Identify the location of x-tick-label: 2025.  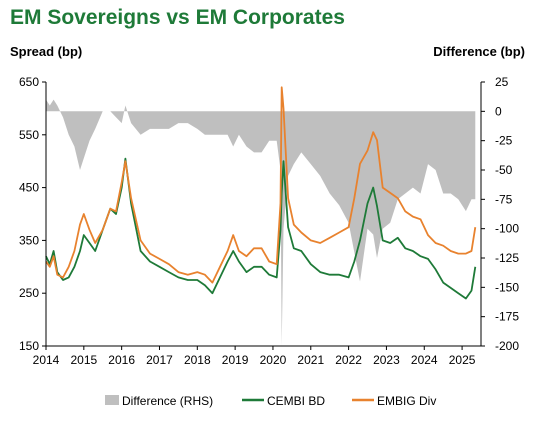
(462, 360).